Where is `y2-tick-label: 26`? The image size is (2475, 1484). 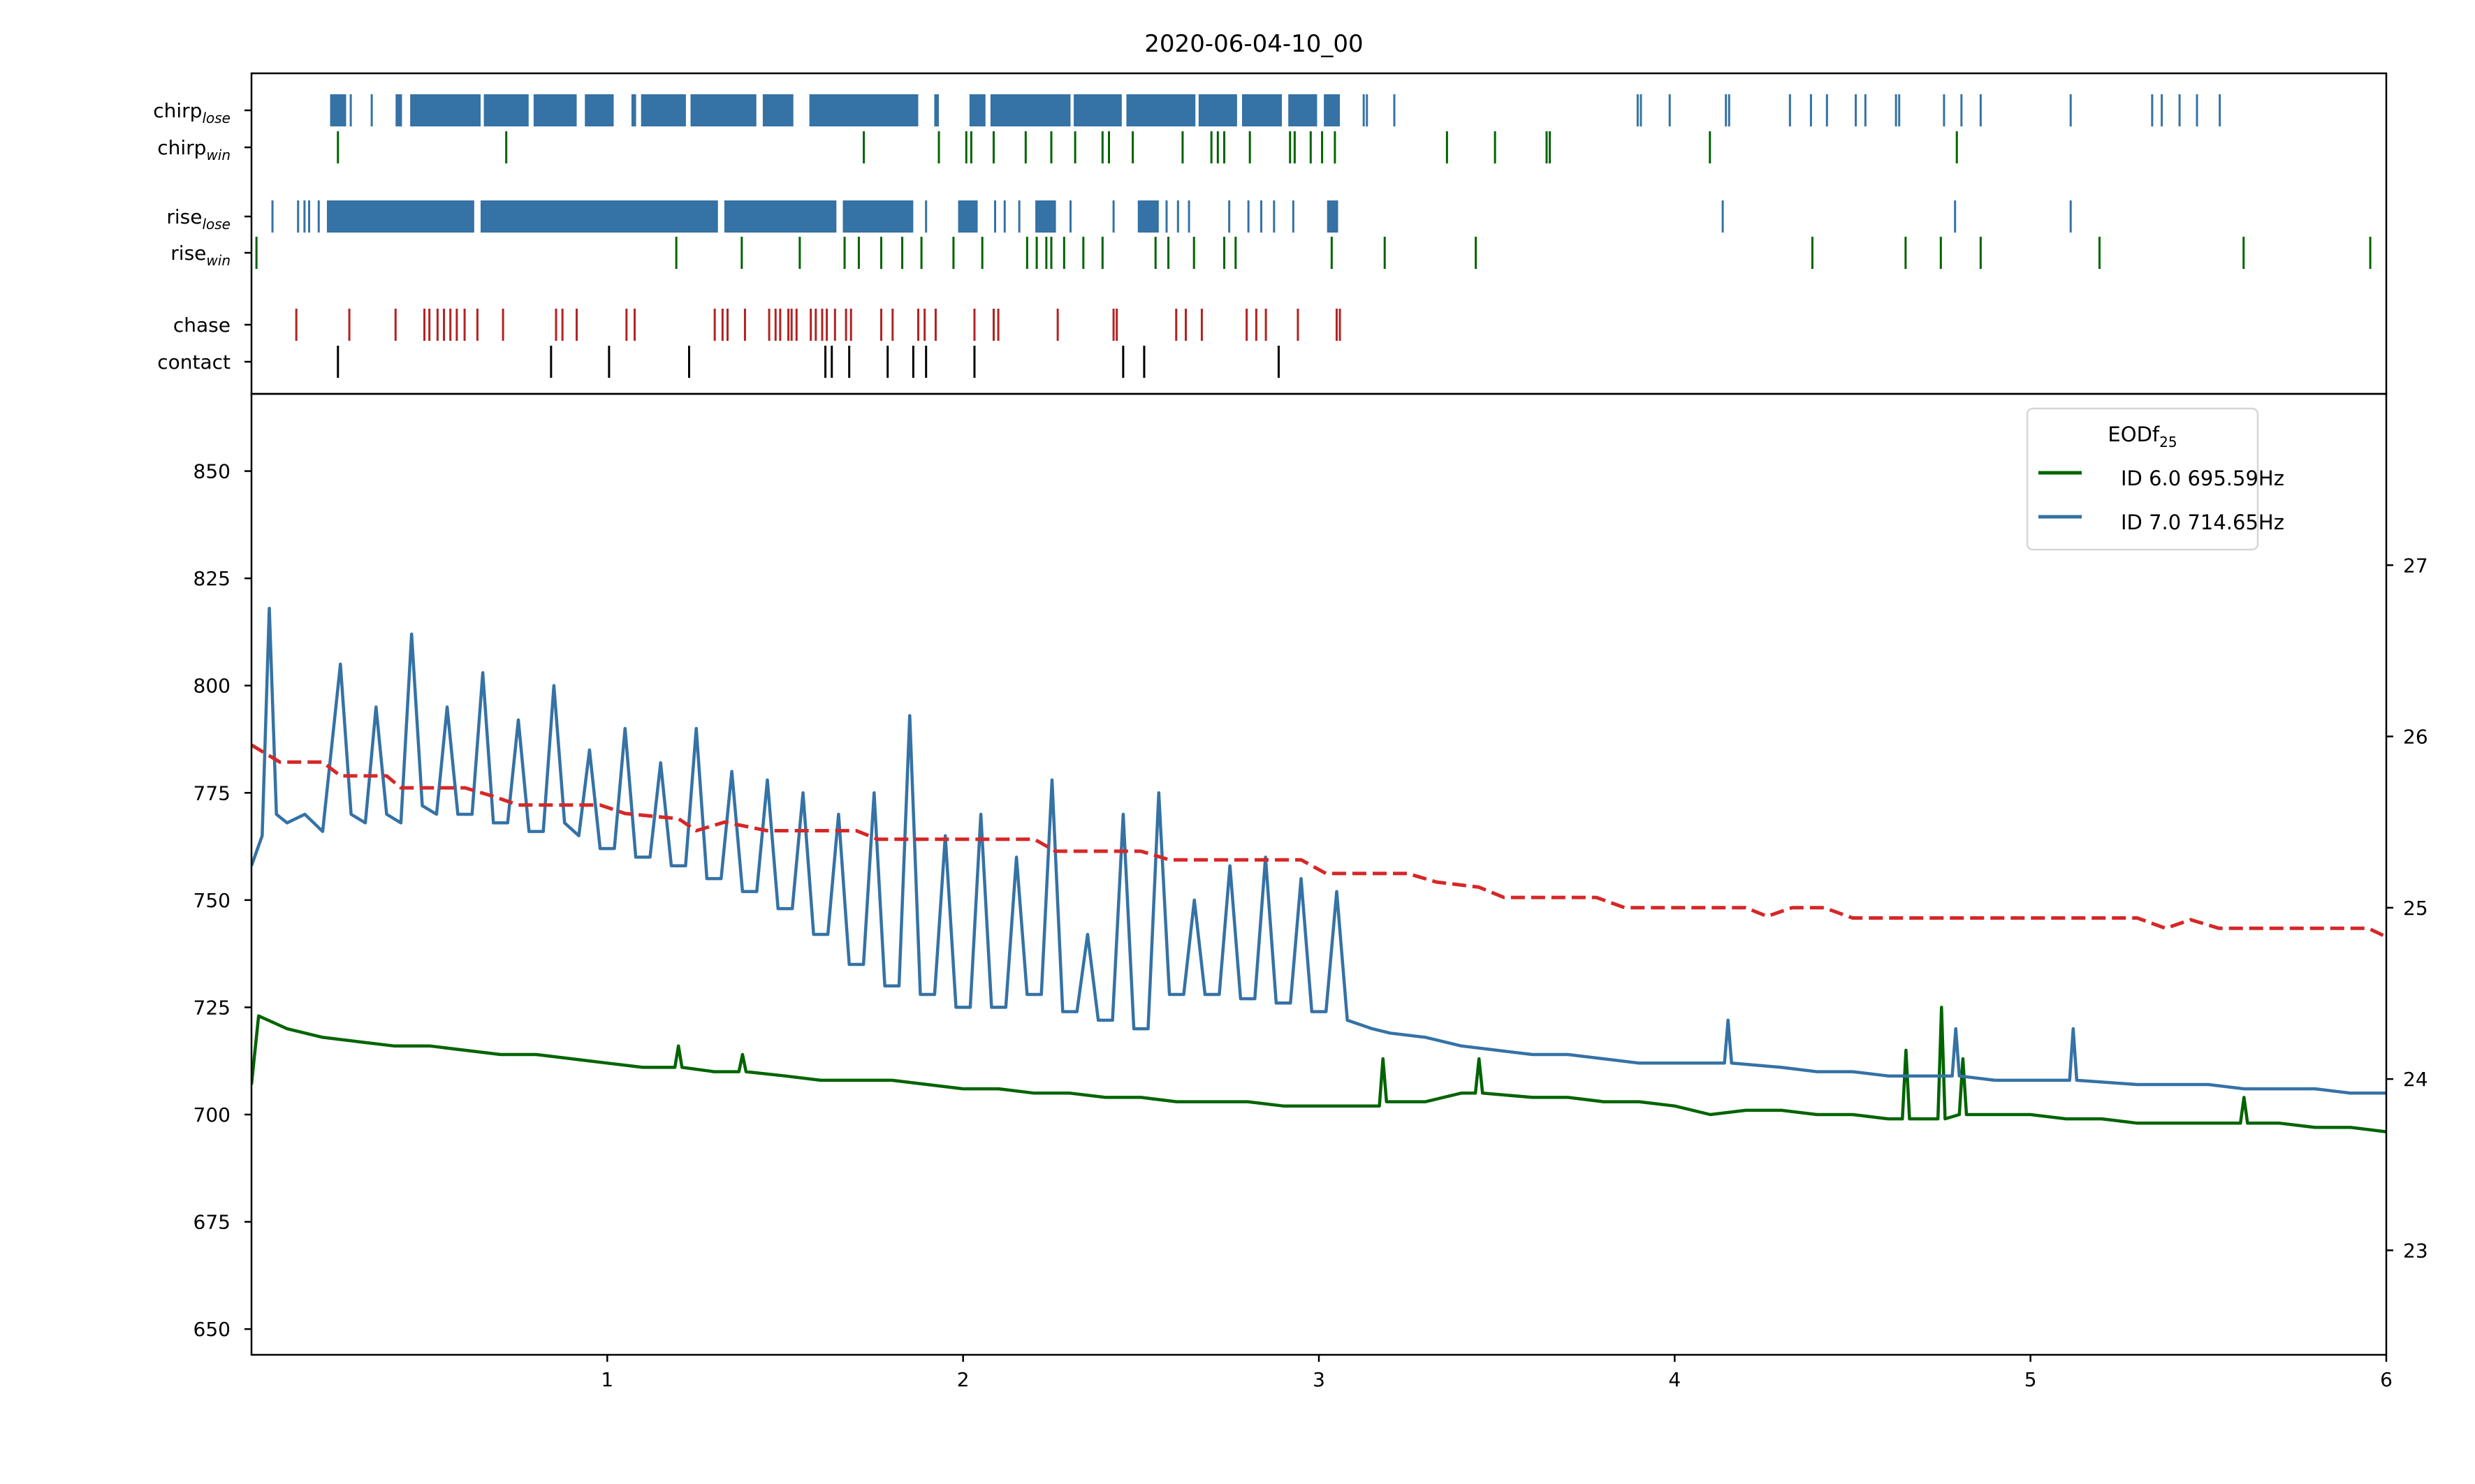
y2-tick-label: 26 is located at coordinates (2415, 738).